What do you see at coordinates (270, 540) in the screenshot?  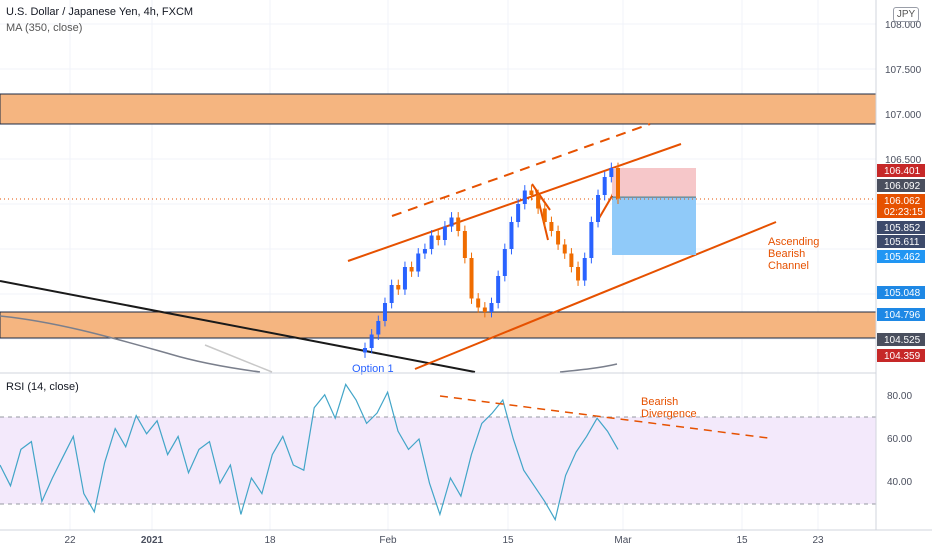 I see `time-tick-18: 18` at bounding box center [270, 540].